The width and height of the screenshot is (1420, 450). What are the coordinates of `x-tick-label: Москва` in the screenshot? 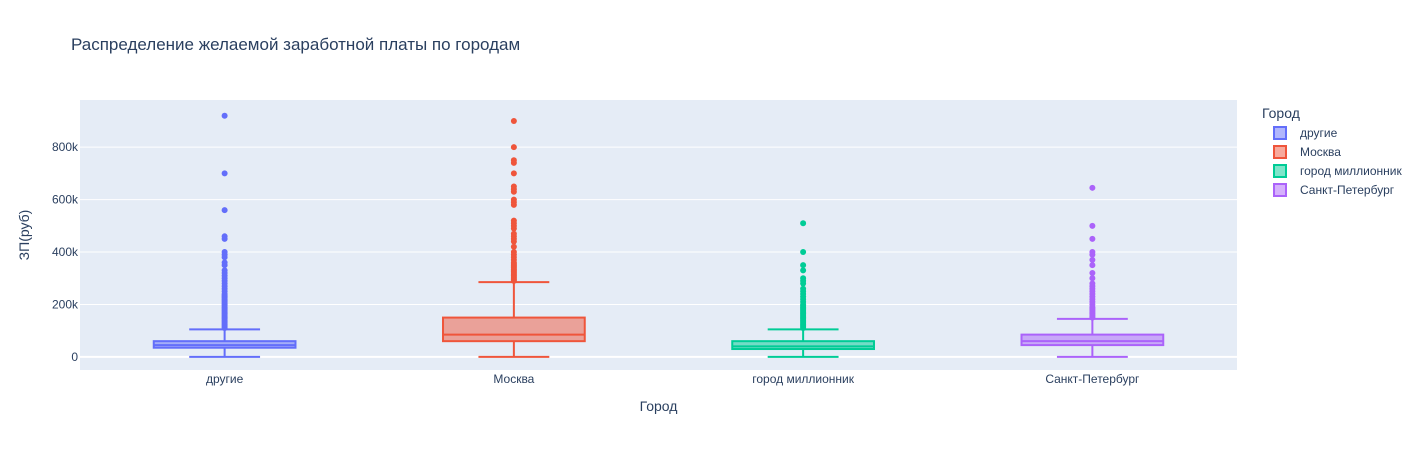 It's located at (513, 379).